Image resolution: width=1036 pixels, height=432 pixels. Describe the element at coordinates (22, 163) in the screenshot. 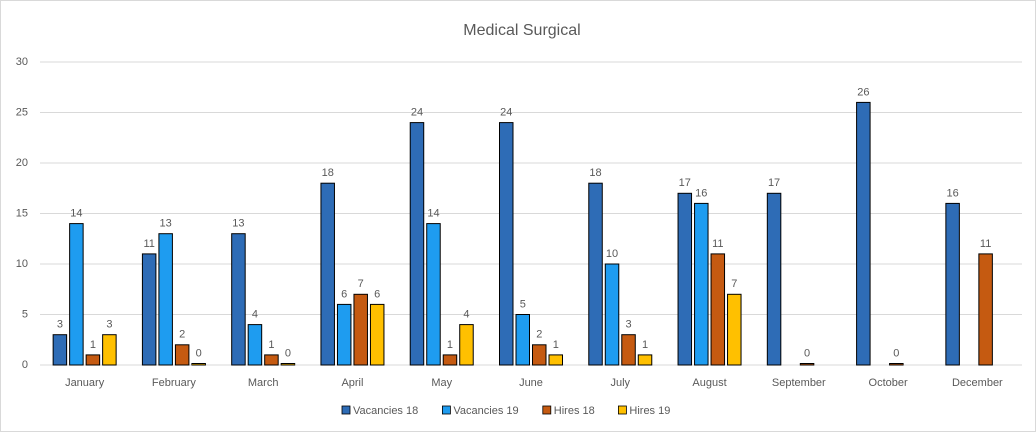

I see `y-tick-label: 20` at that location.